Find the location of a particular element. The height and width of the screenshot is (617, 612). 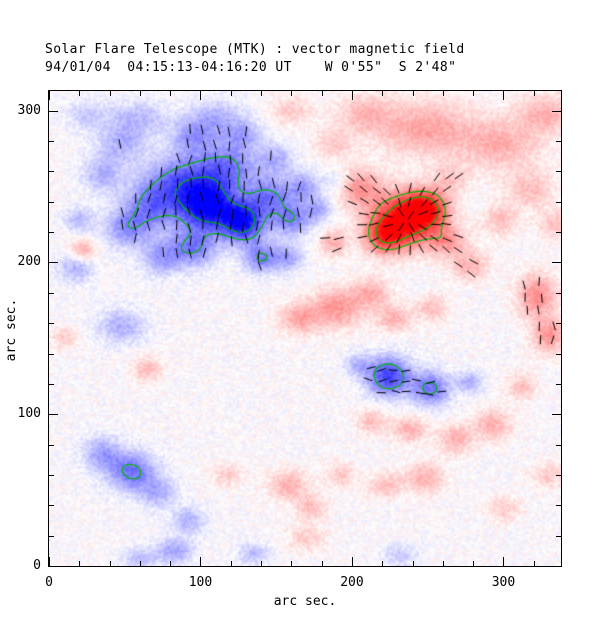

x-axis-title: arc sec. is located at coordinates (305, 601).